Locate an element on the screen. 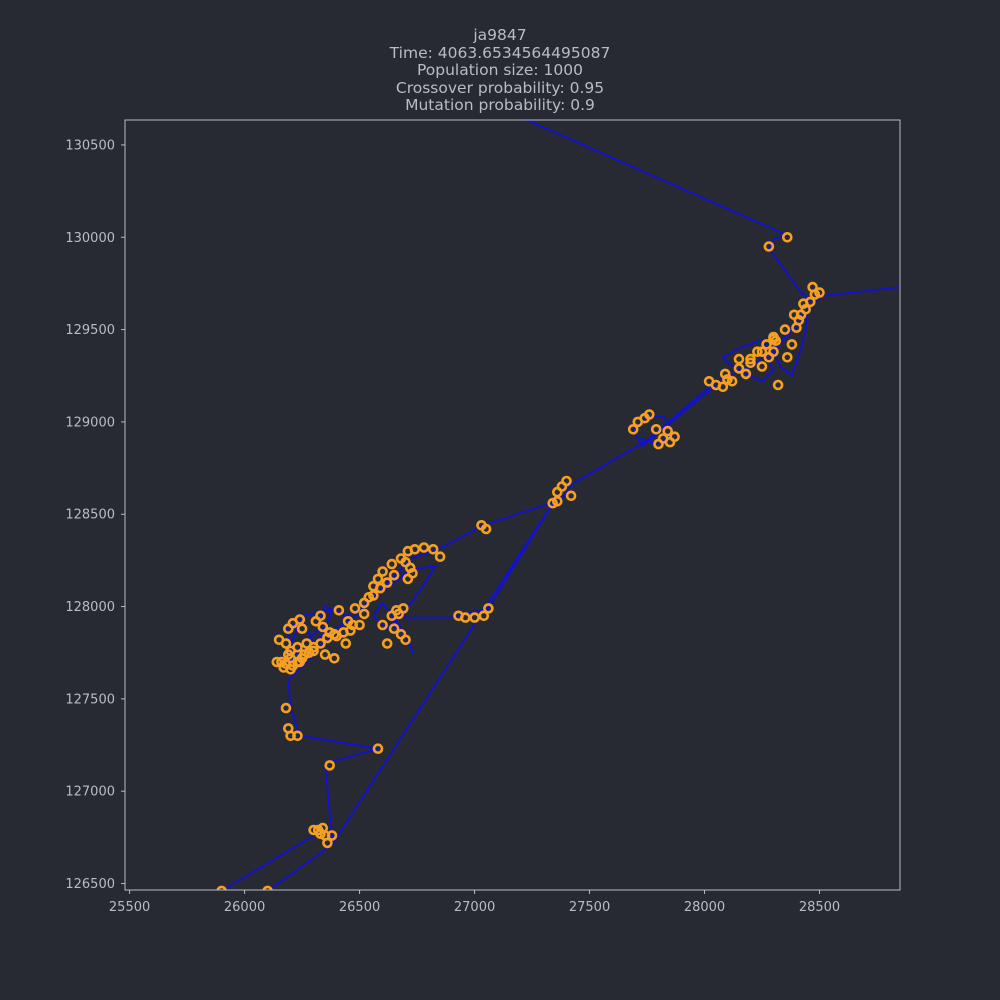 The image size is (1000, 1000). title-line-crossover: Crossover probability: 0.95 is located at coordinates (500, 87).